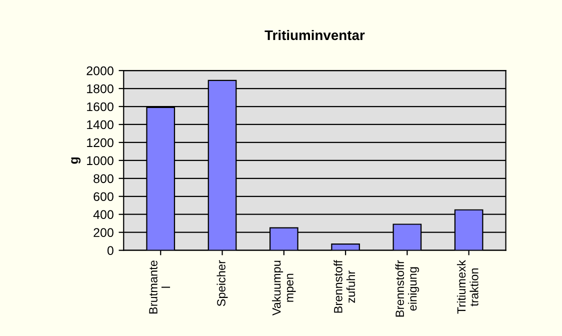 The width and height of the screenshot is (562, 336). Describe the element at coordinates (104, 179) in the screenshot. I see `y-tick-label: 800` at that location.